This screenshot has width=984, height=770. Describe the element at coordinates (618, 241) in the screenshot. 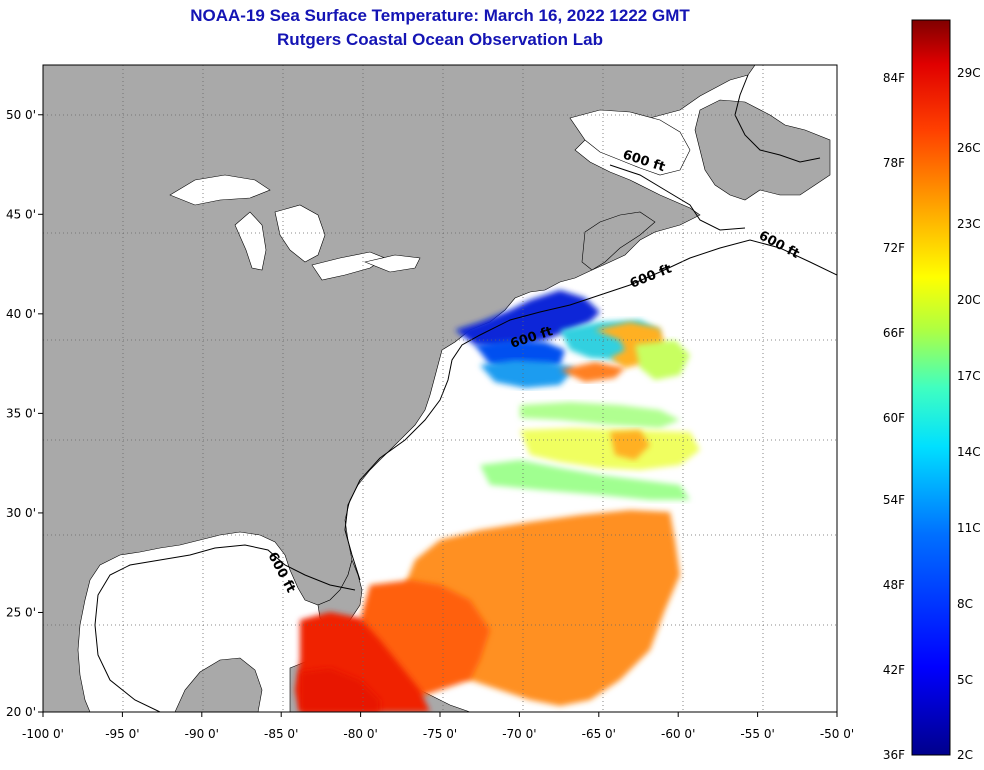

I see `land-nova-scotia` at that location.